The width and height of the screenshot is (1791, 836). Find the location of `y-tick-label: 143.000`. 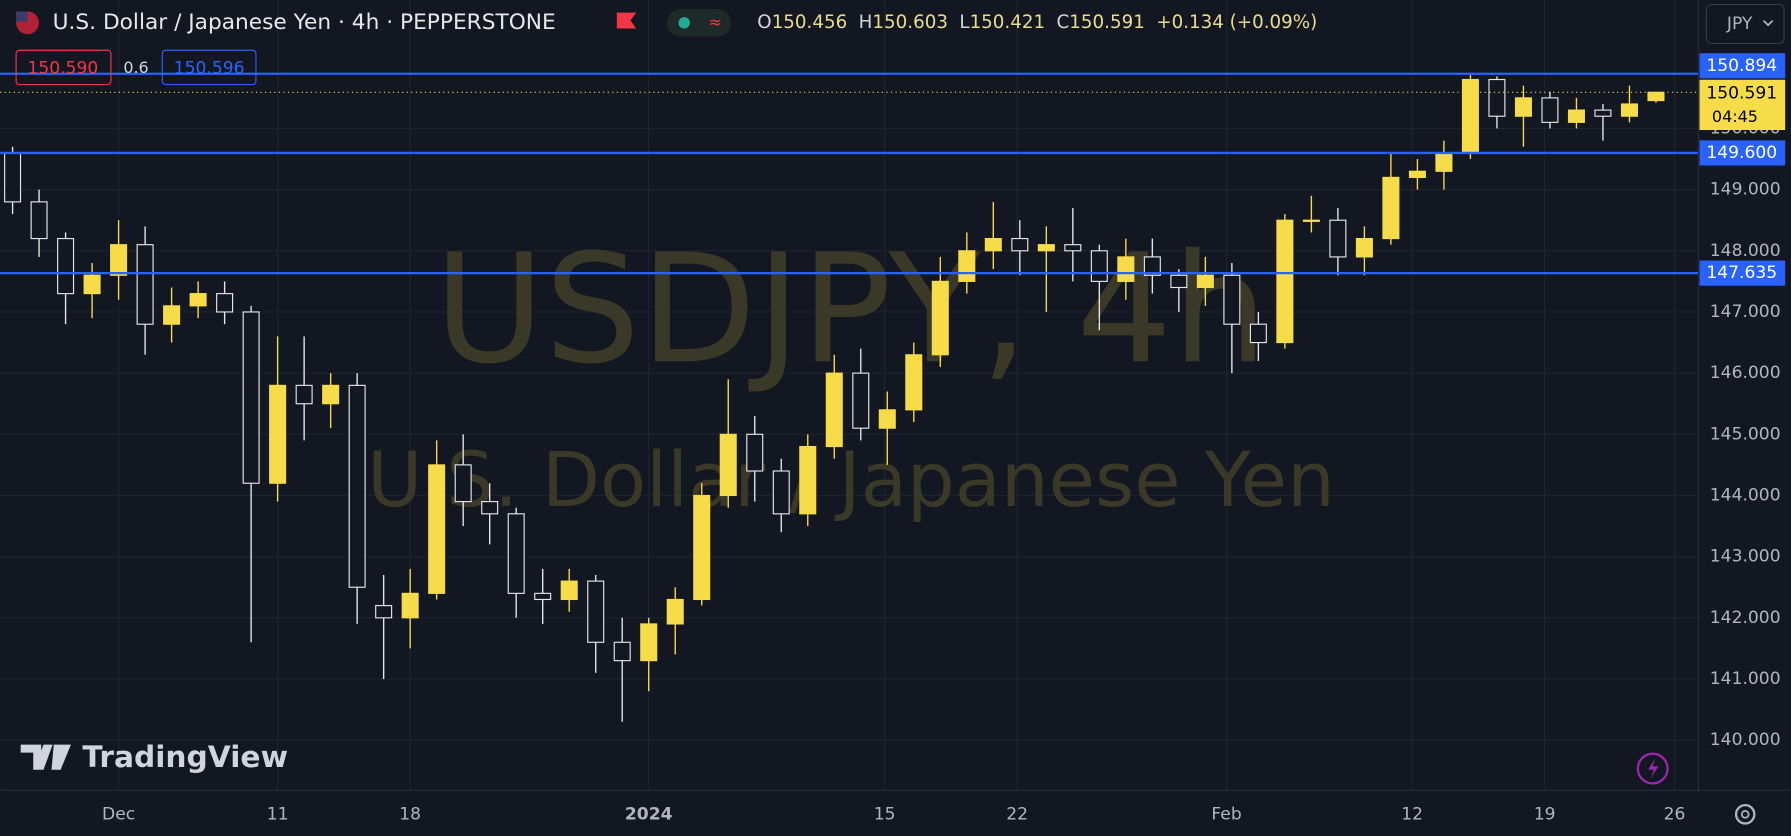

y-tick-label: 143.000 is located at coordinates (1745, 557).